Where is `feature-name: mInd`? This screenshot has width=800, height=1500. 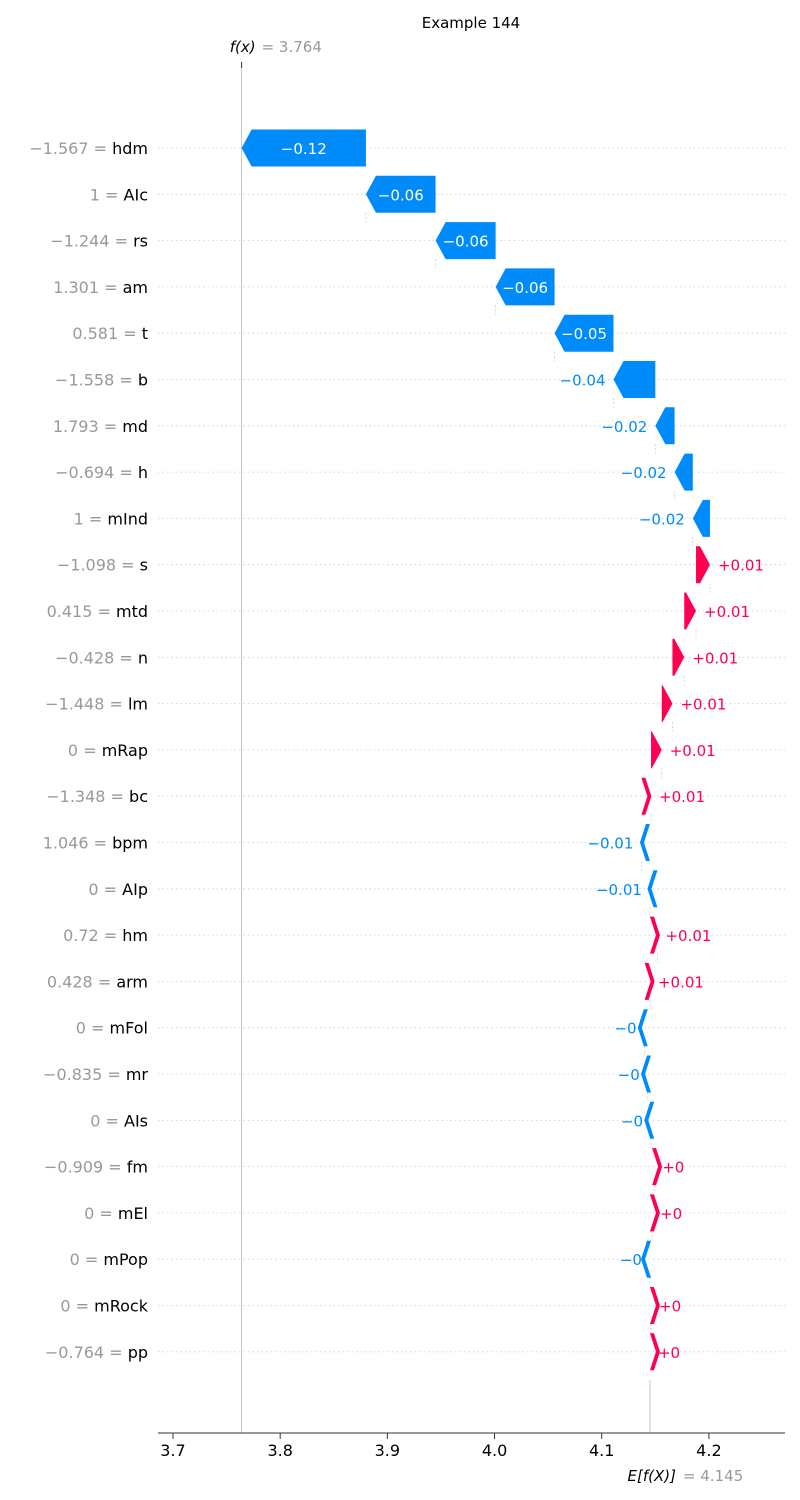
feature-name: mInd is located at coordinates (127, 518).